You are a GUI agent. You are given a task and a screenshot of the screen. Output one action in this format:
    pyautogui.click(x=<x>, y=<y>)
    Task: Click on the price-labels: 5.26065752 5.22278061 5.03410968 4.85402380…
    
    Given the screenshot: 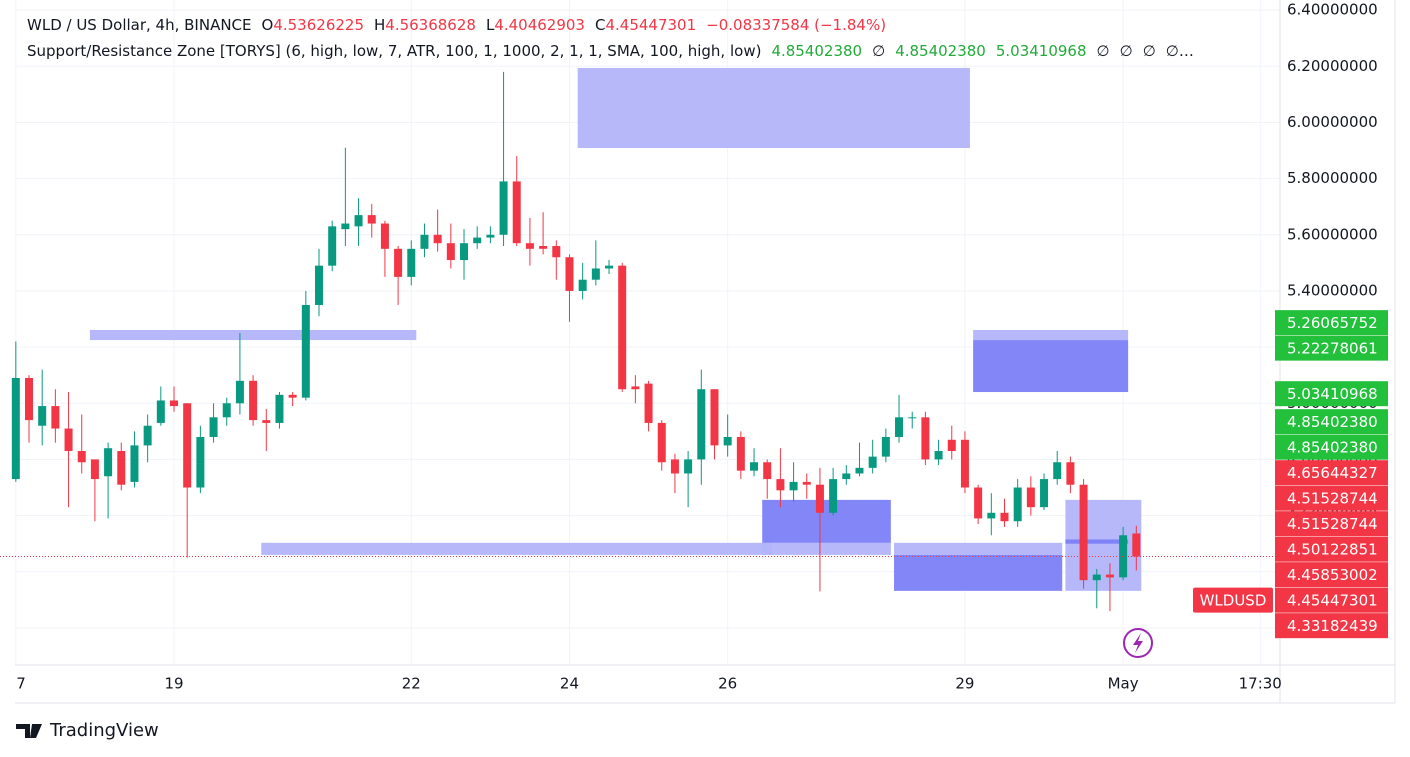 What is the action you would take?
    pyautogui.click(x=1290, y=474)
    